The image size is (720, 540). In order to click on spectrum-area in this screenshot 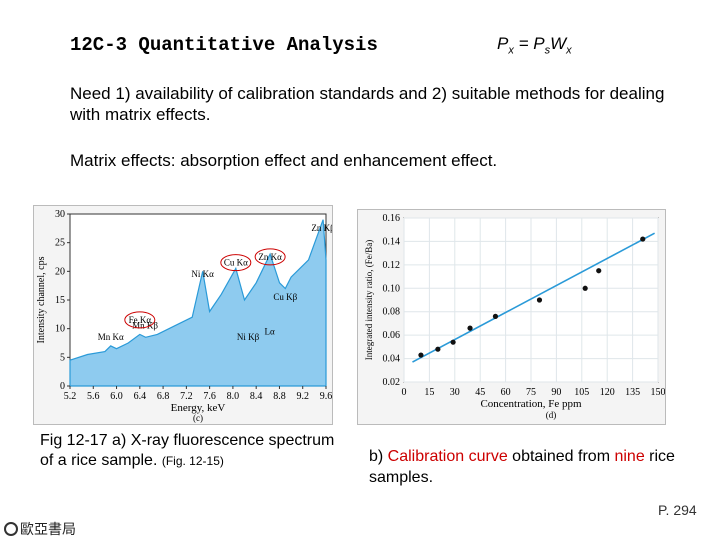, I will do `click(198, 303)`.